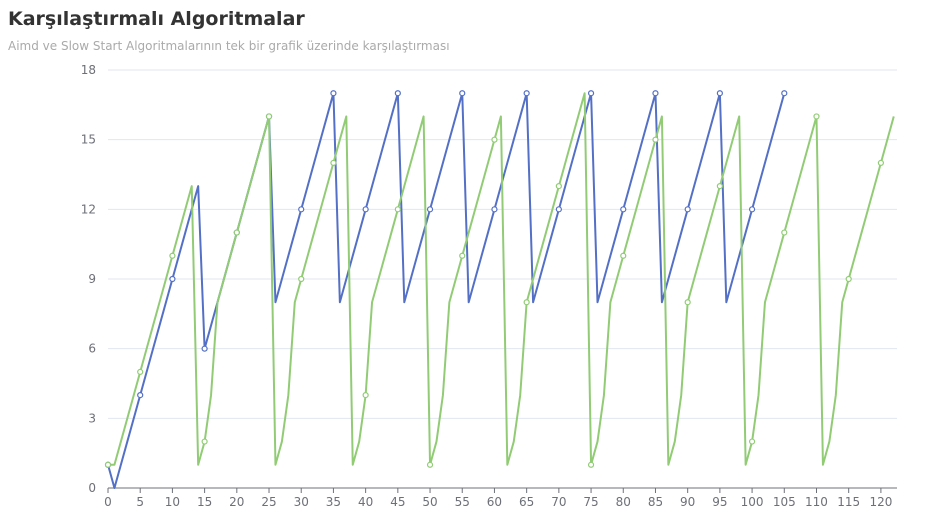  What do you see at coordinates (719, 502) in the screenshot?
I see `x-tick-label: 95` at bounding box center [719, 502].